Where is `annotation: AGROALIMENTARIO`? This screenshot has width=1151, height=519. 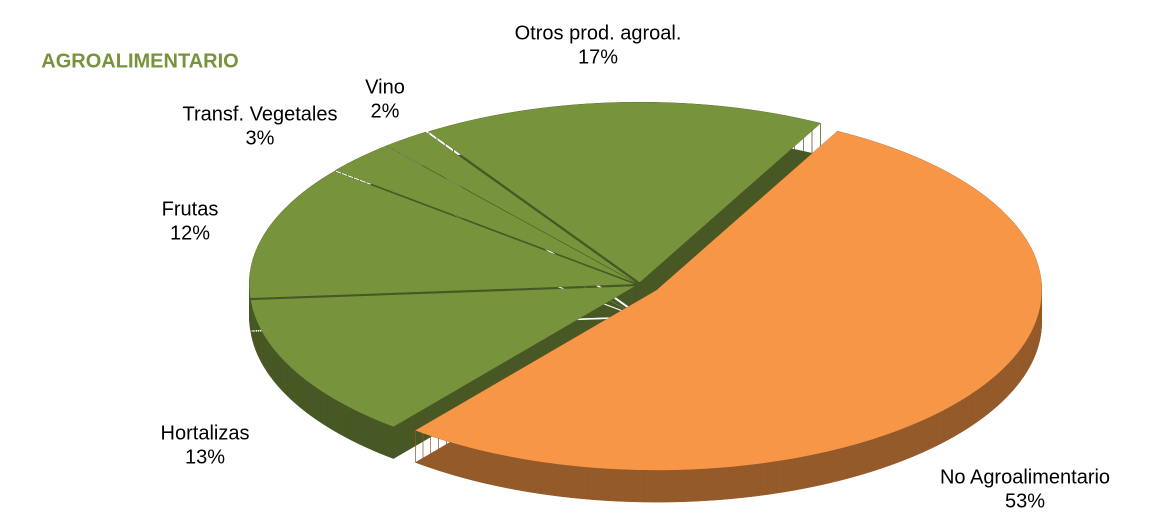
annotation: AGROALIMENTARIO is located at coordinates (139, 61).